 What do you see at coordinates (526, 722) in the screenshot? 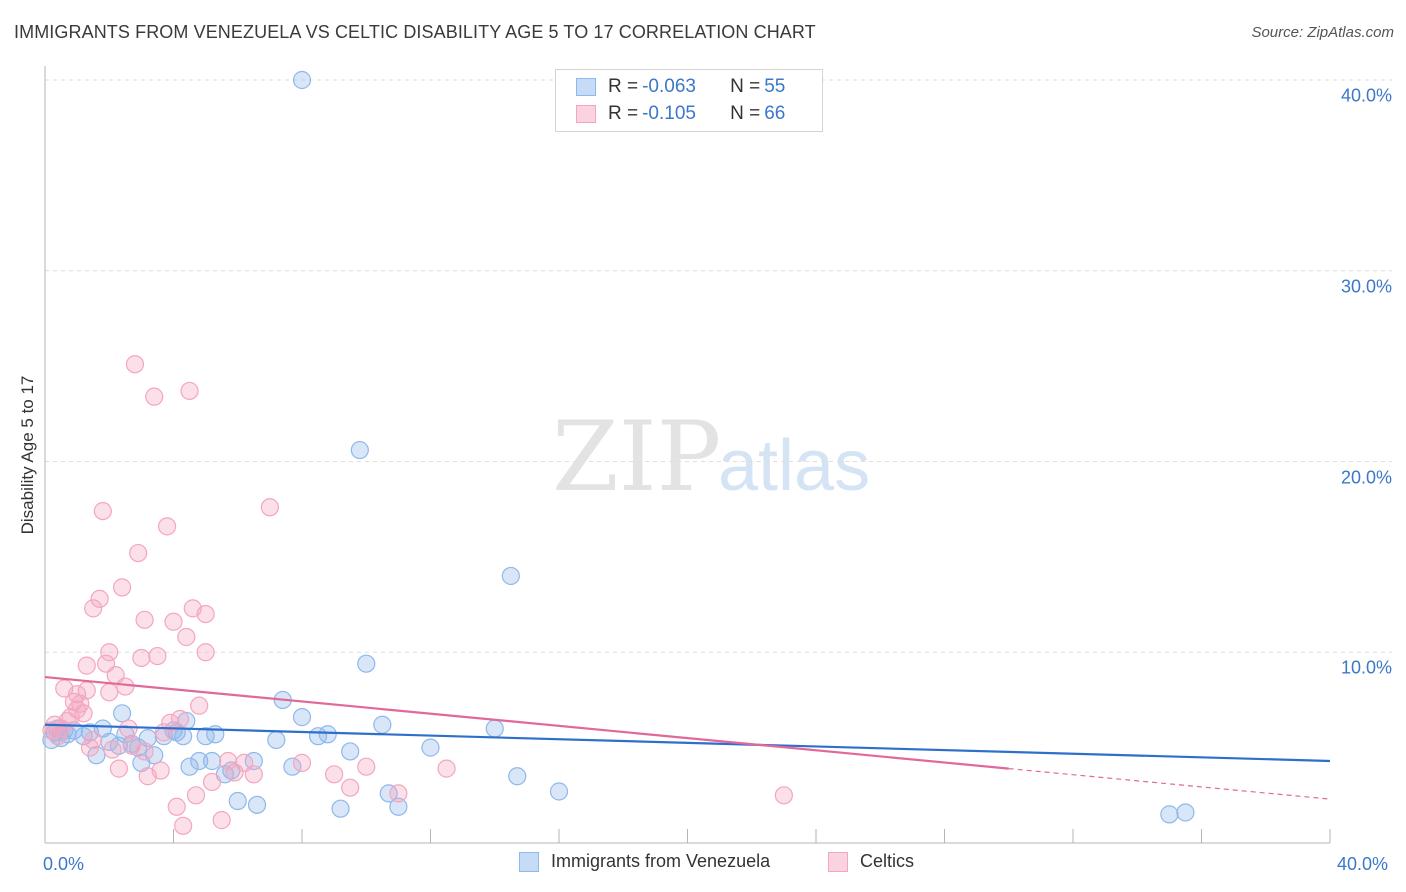
I see `trendline-celtics` at bounding box center [526, 722].